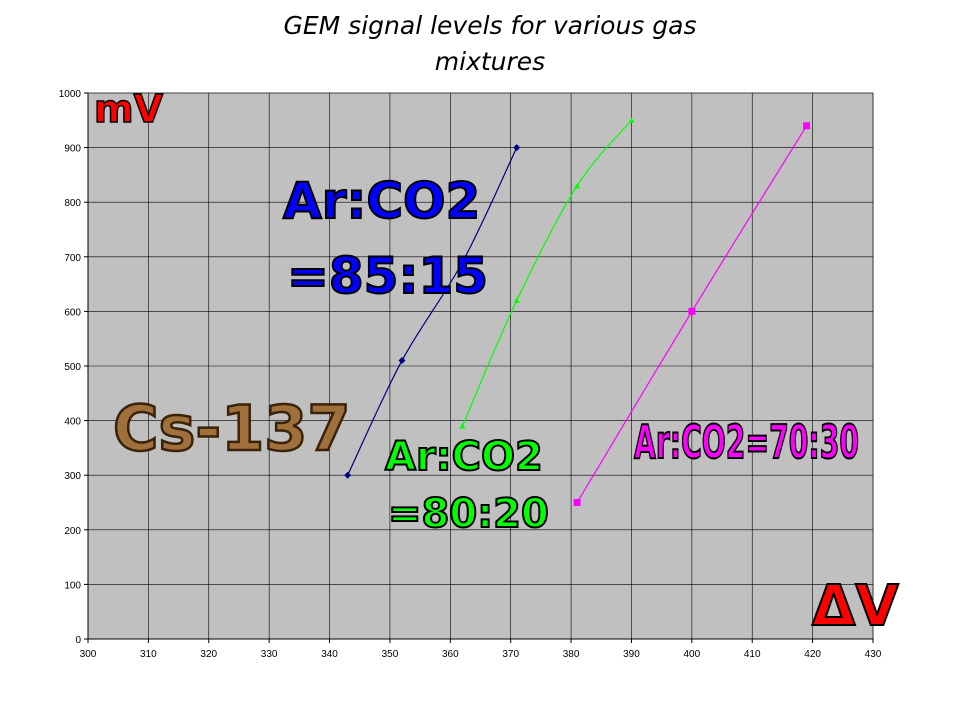 This screenshot has width=960, height=720. Describe the element at coordinates (72, 203) in the screenshot. I see `y-tick-label: 800` at that location.